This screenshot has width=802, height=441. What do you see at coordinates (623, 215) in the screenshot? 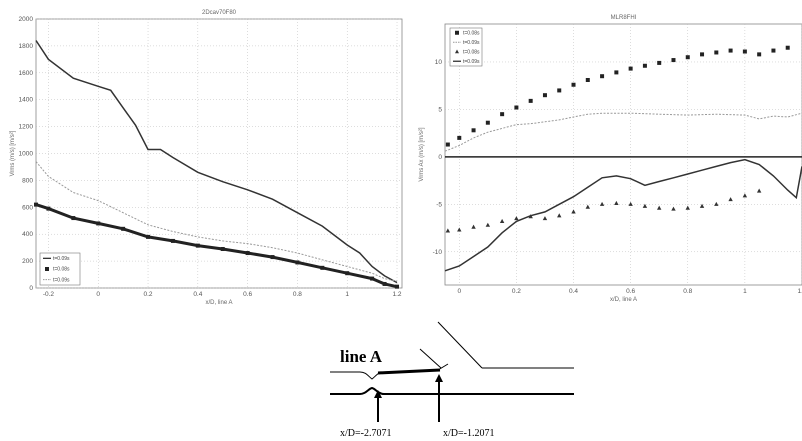
I see `series-line` at bounding box center [623, 215].